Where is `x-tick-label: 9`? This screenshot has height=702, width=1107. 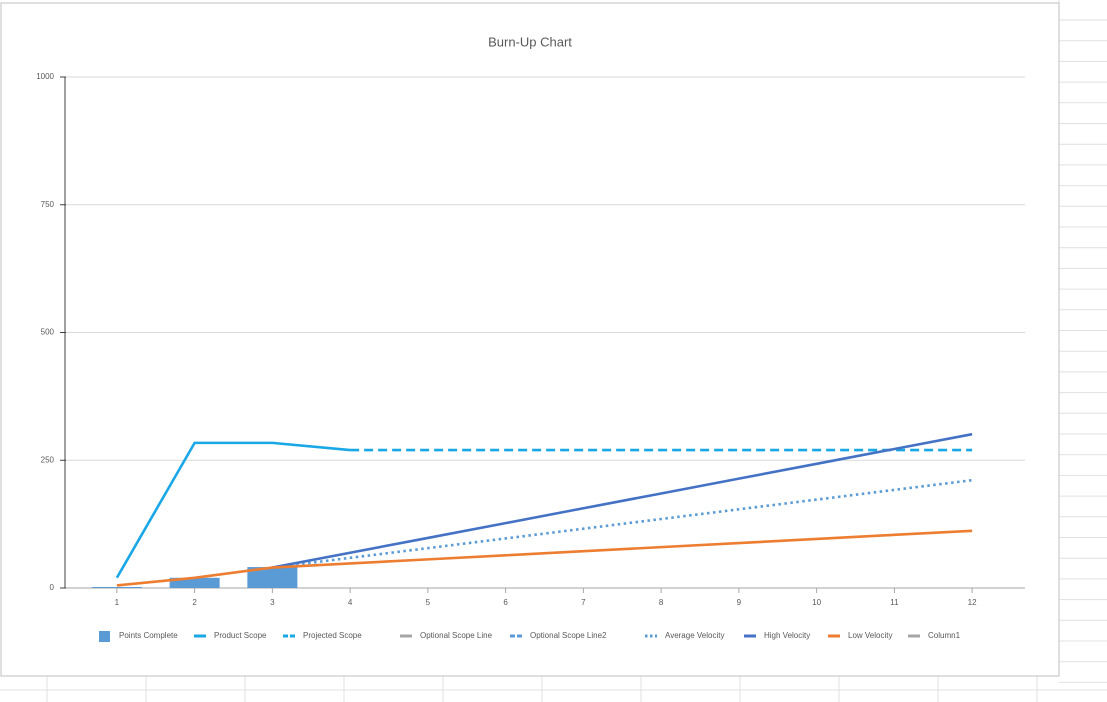
x-tick-label: 9 is located at coordinates (739, 602).